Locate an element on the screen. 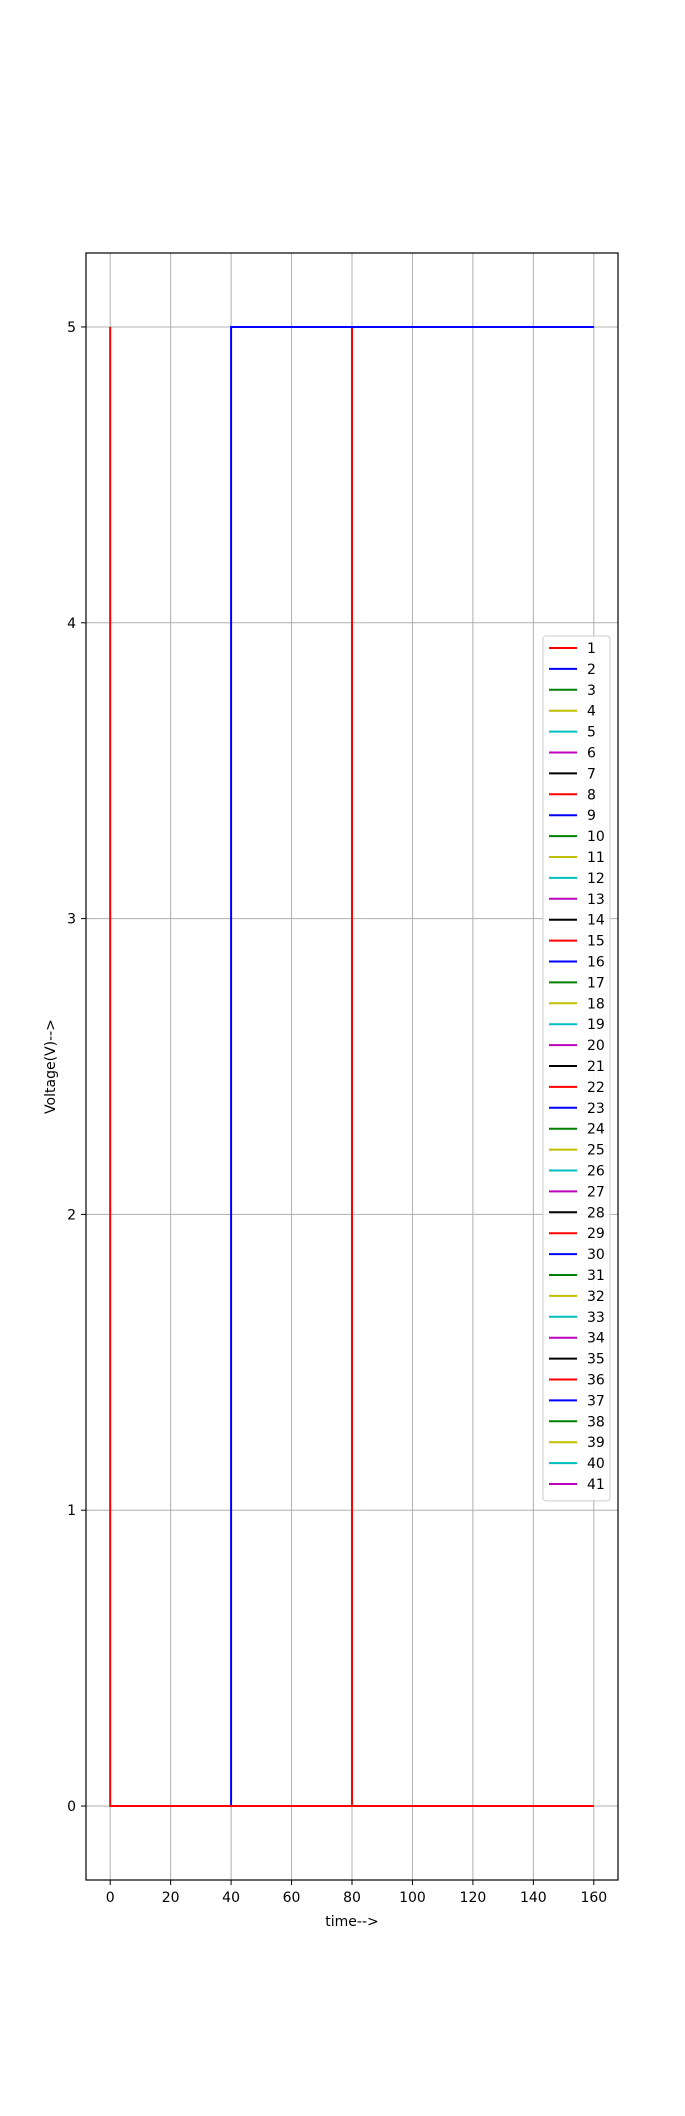  y-tick-label: 3 is located at coordinates (71, 920).